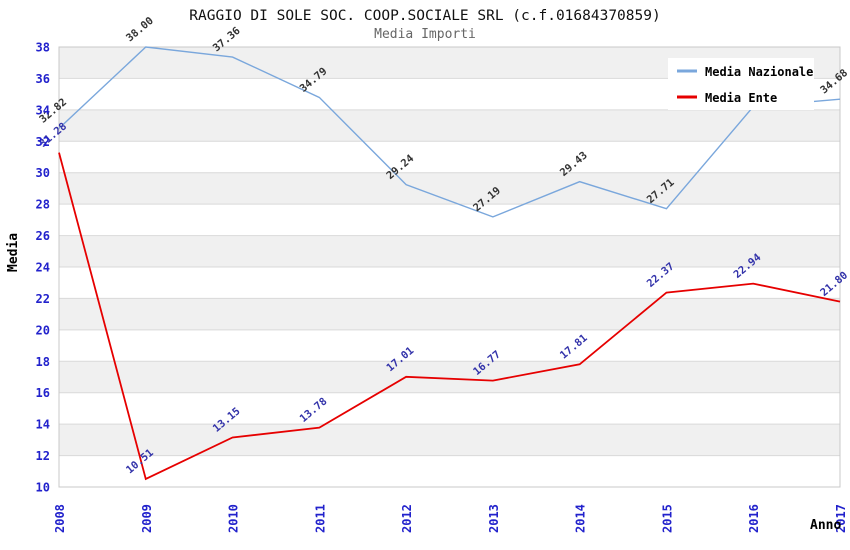  Describe the element at coordinates (43, 173) in the screenshot. I see `y-tick-label: 30` at that location.